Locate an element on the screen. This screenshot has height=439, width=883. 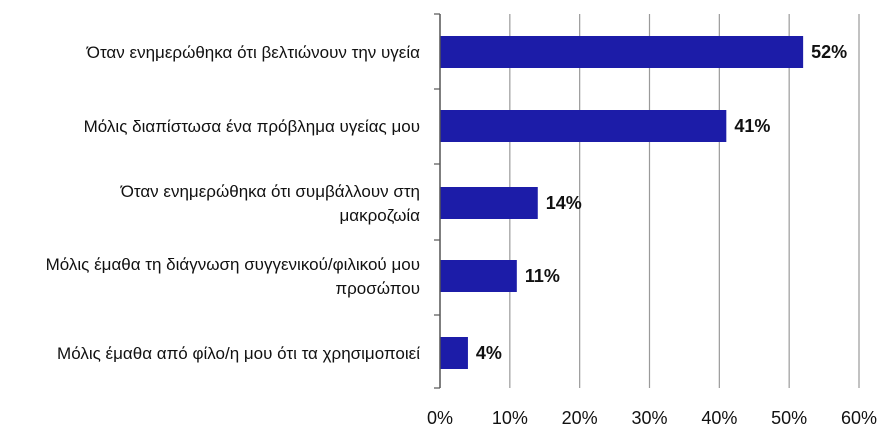
x-tick-label-40: 40% is located at coordinates (719, 418).